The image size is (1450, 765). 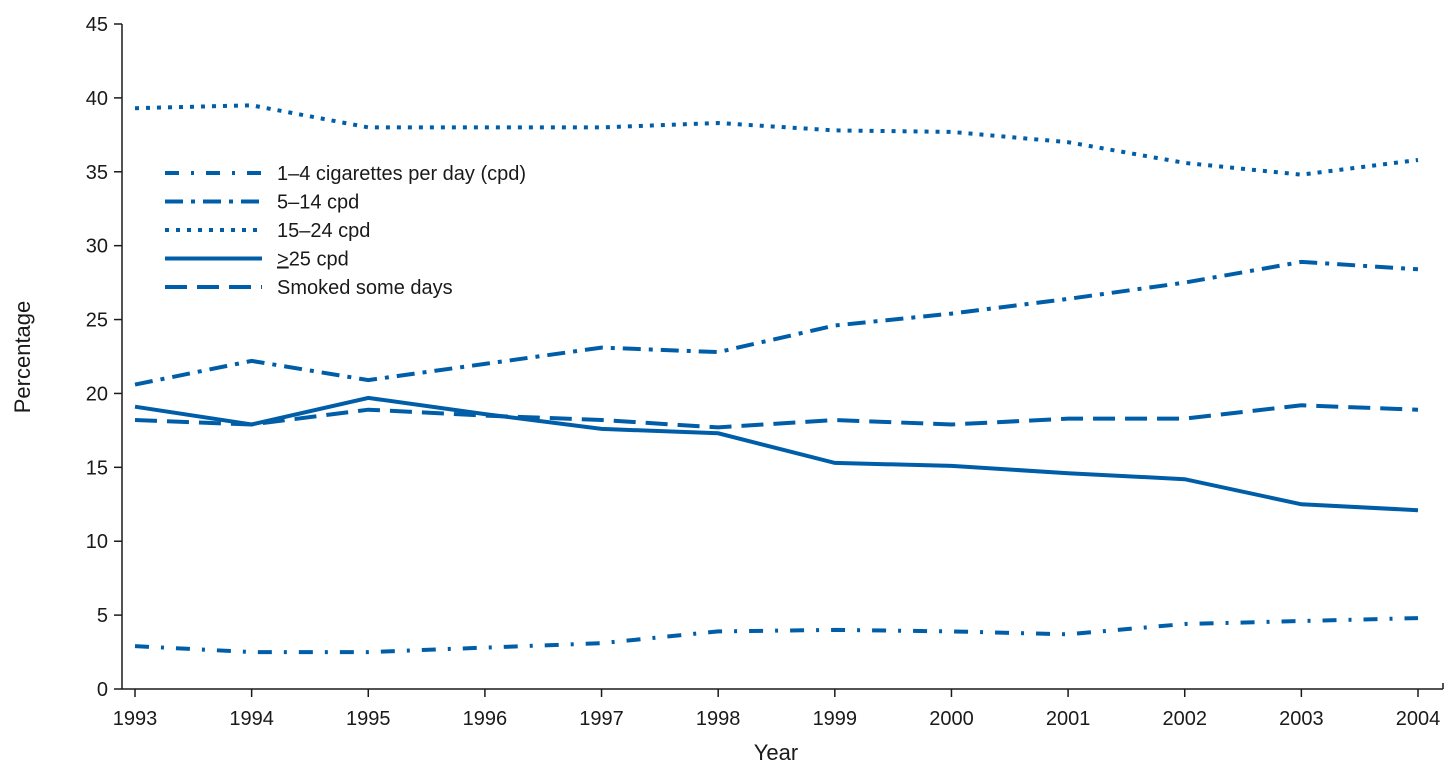 I want to click on y-tick-label: 10, so click(x=97, y=542).